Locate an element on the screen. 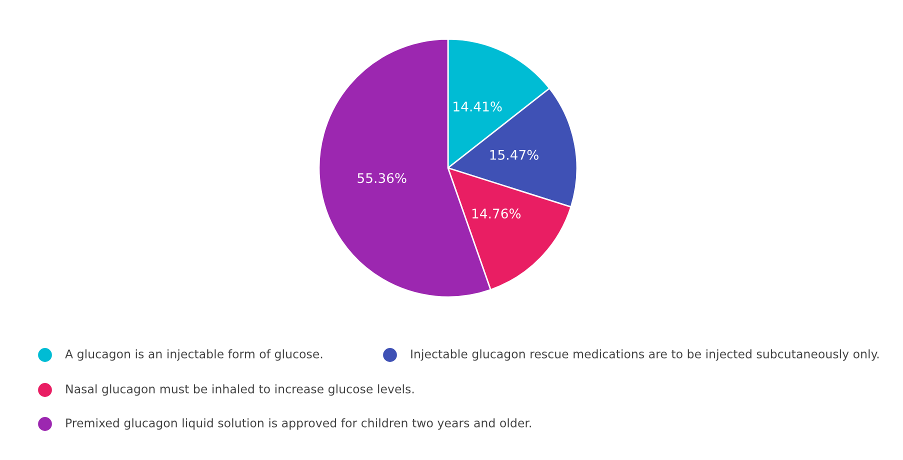 The height and width of the screenshot is (460, 903). legend-label: Injectable glucagon rescue medications are to be injected subcutaneously only. is located at coordinates (645, 355).